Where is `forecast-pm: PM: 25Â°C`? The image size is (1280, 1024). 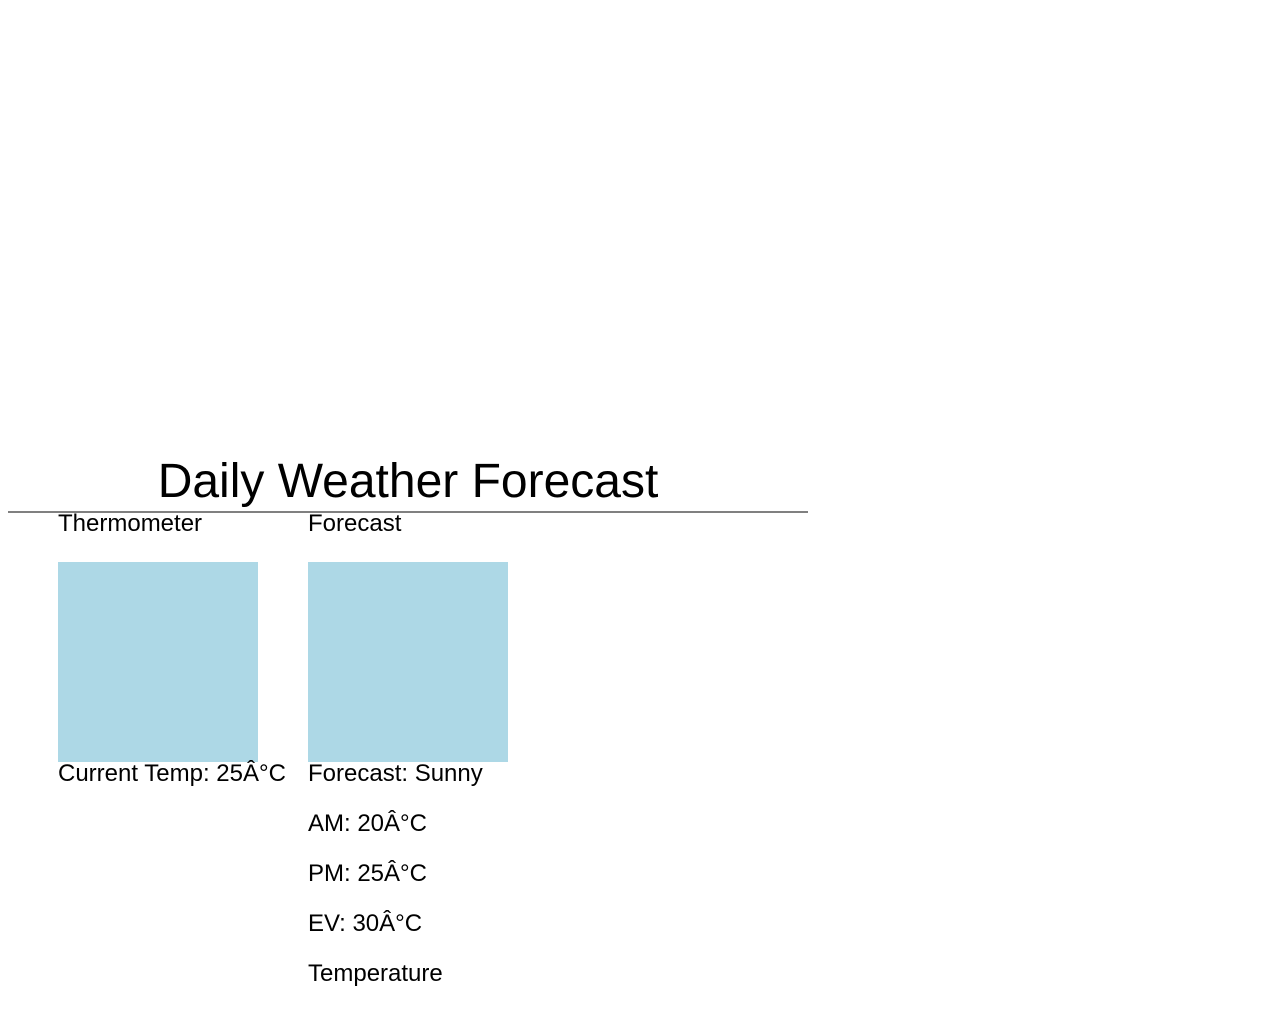 forecast-pm: PM: 25Â°C is located at coordinates (367, 873).